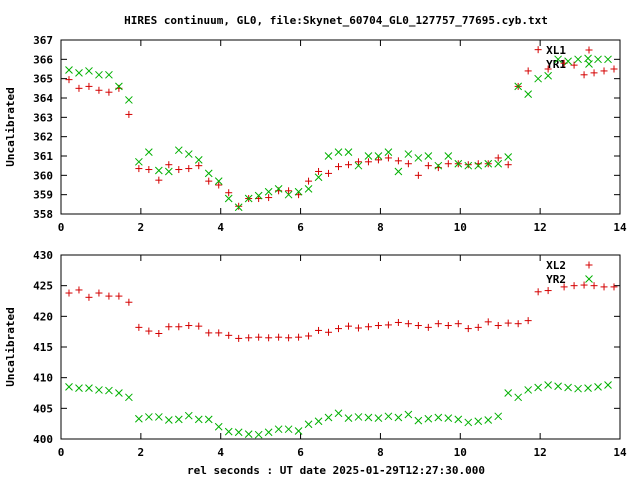 This screenshot has height=480, width=640. Describe the element at coordinates (556, 64) in the screenshot. I see `legend-label: YR1` at that location.